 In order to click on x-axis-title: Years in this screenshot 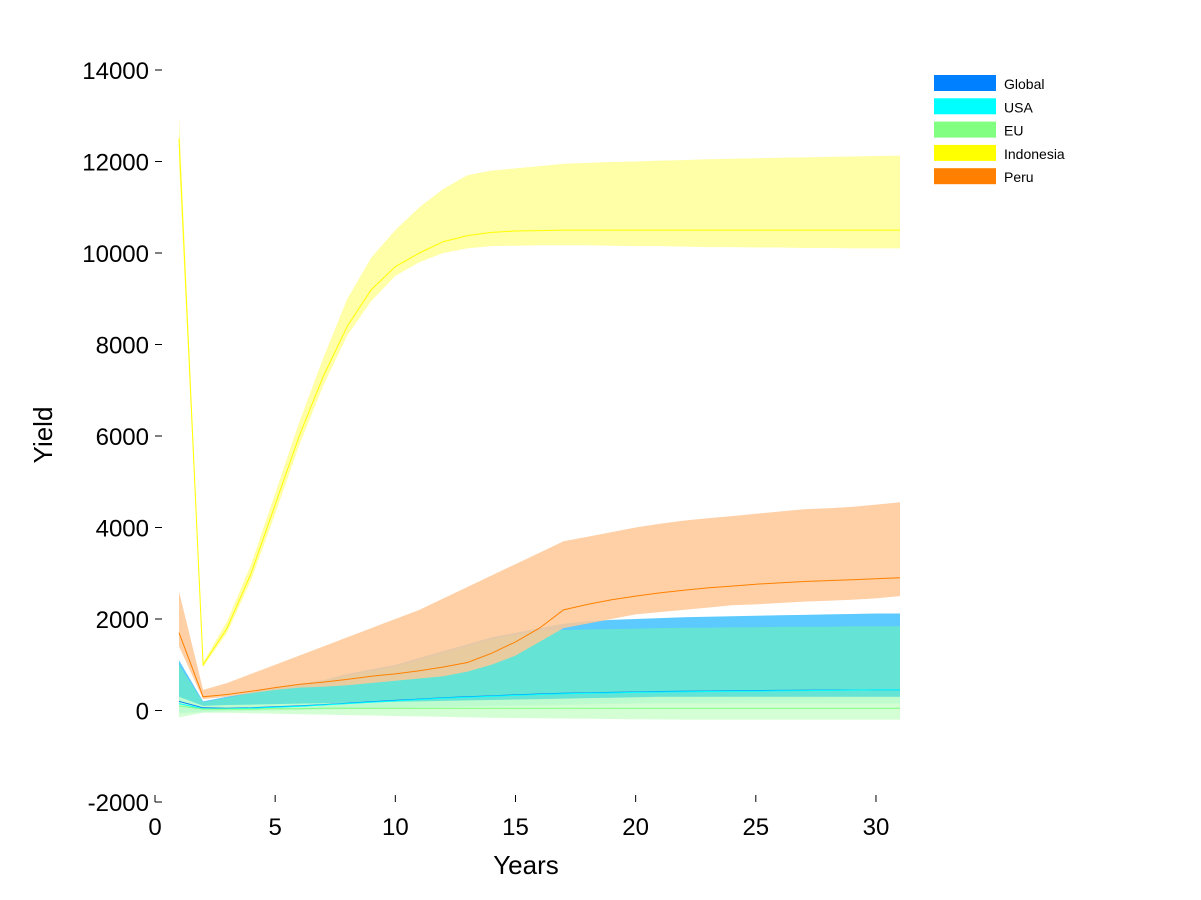, I will do `click(526, 865)`.